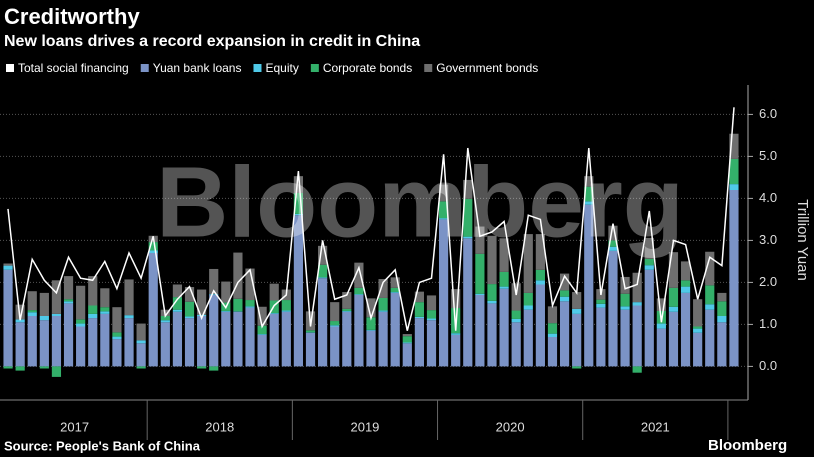  What do you see at coordinates (257, 68) in the screenshot?
I see `legend-swatch` at bounding box center [257, 68].